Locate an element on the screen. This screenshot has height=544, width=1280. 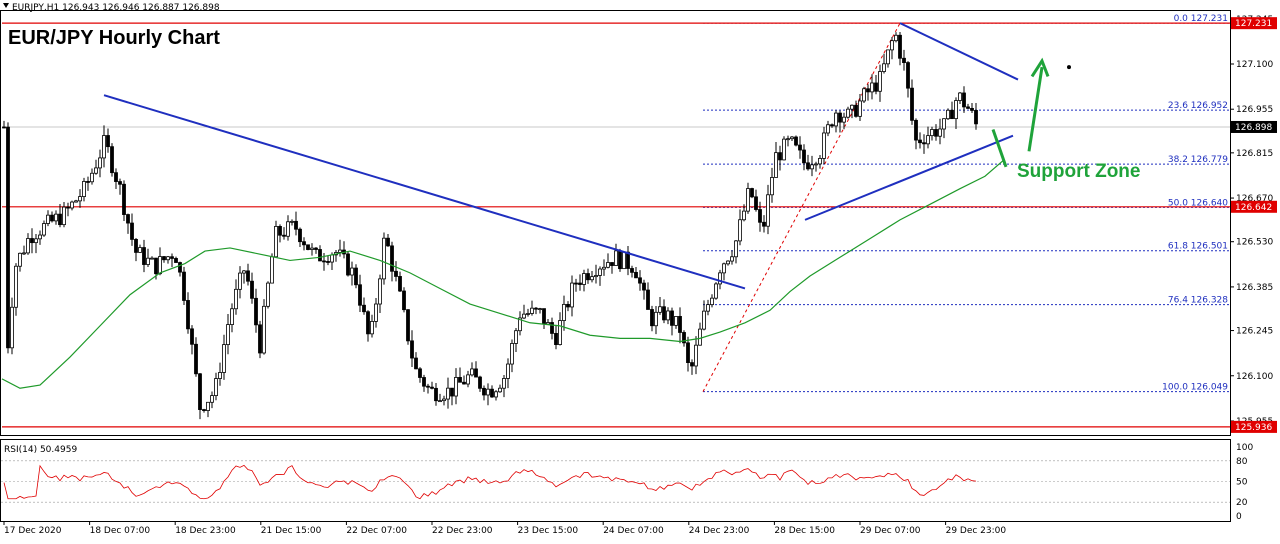
up-arrow-head-icon is located at coordinates (1040, 67).